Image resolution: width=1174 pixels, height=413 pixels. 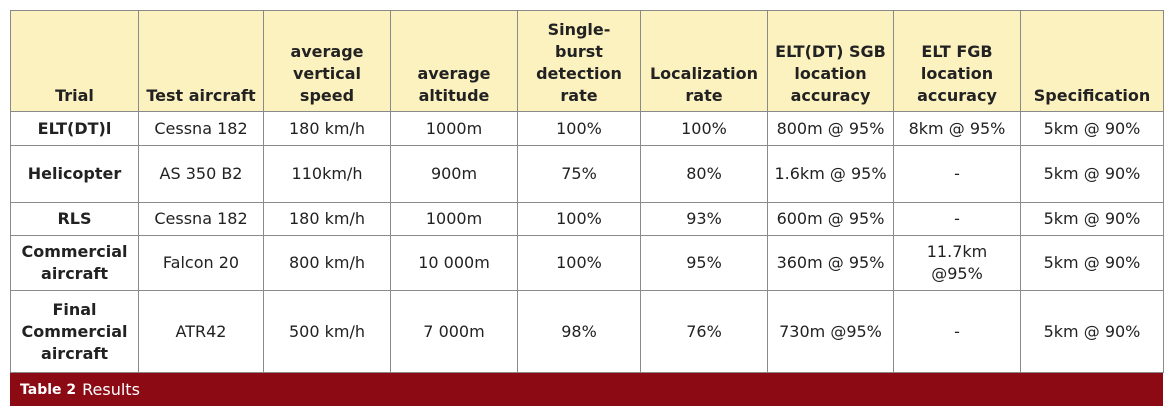 I want to click on table-cell: 10 000m, so click(x=454, y=263).